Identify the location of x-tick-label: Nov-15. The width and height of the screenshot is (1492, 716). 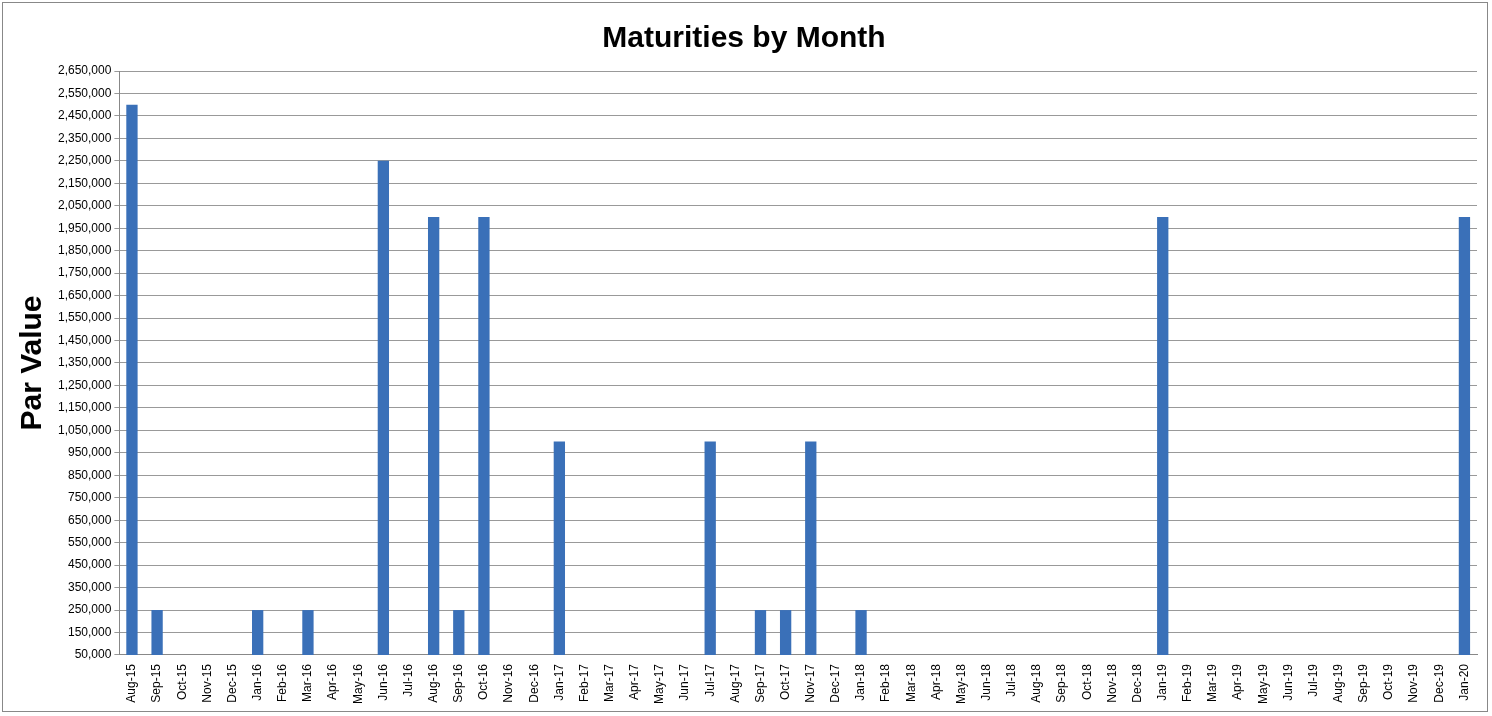
(206, 683).